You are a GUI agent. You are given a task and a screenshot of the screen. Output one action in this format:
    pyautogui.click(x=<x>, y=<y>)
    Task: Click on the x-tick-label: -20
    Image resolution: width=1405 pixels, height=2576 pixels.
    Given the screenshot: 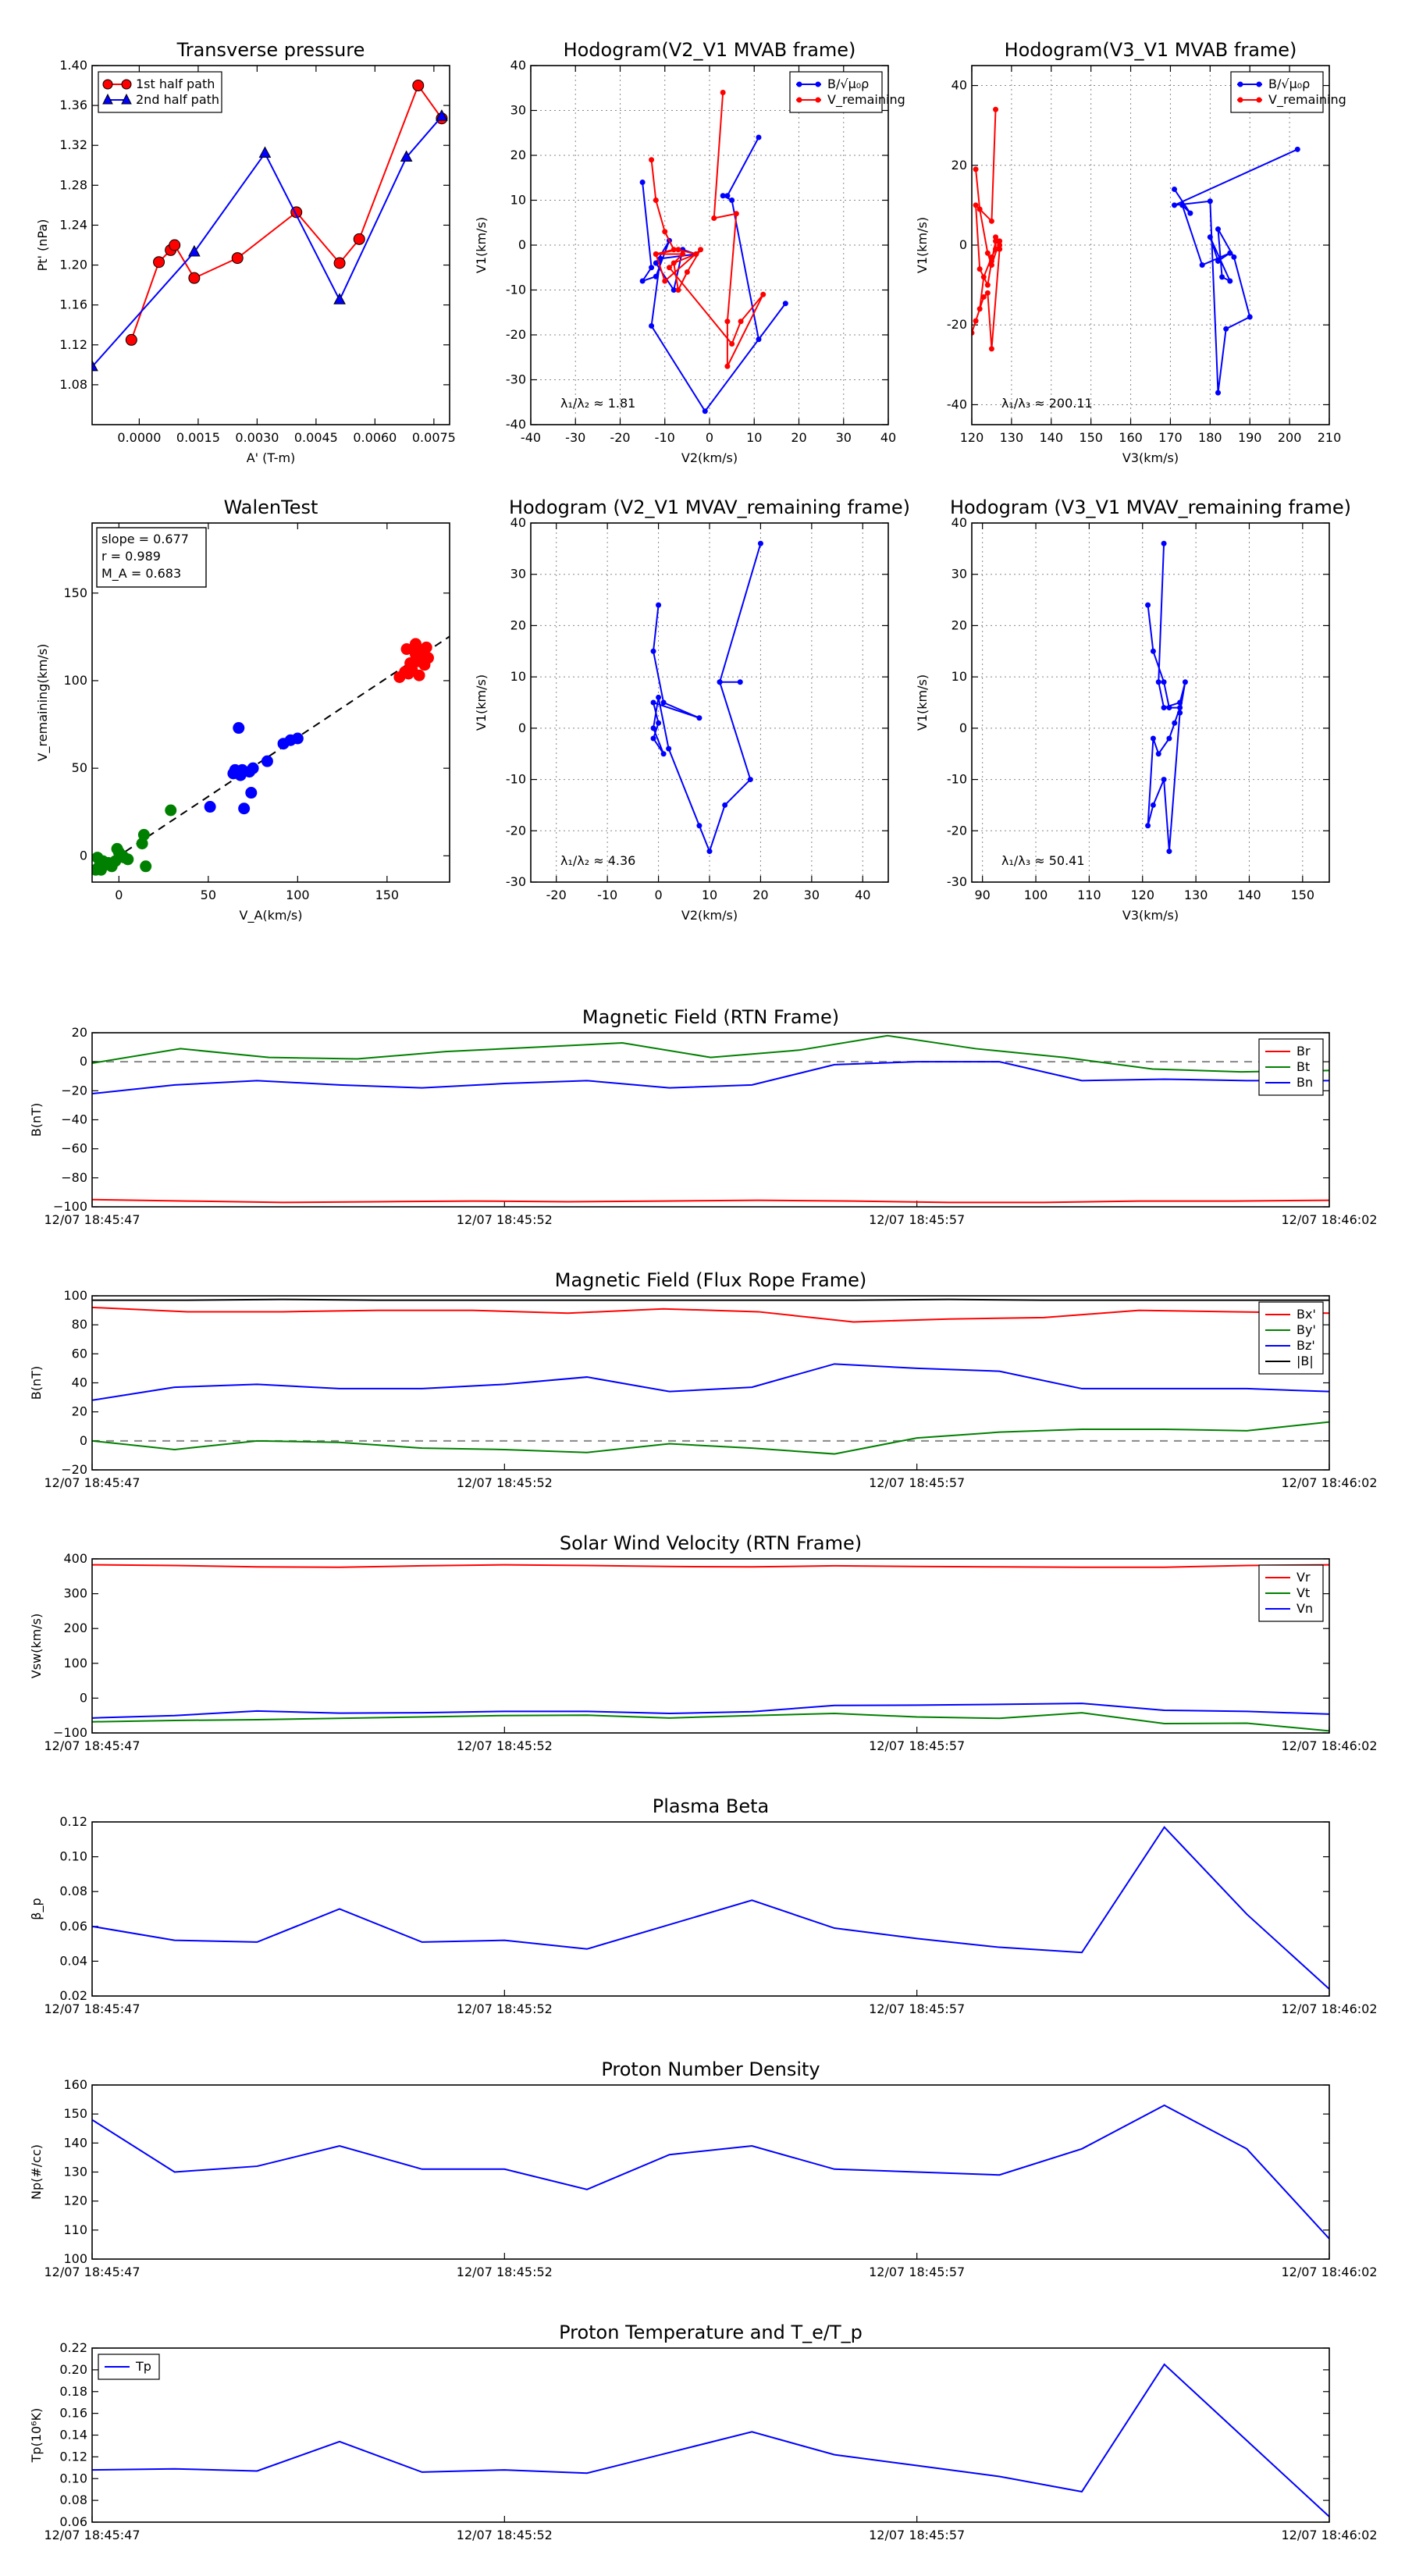 What is the action you would take?
    pyautogui.click(x=620, y=437)
    